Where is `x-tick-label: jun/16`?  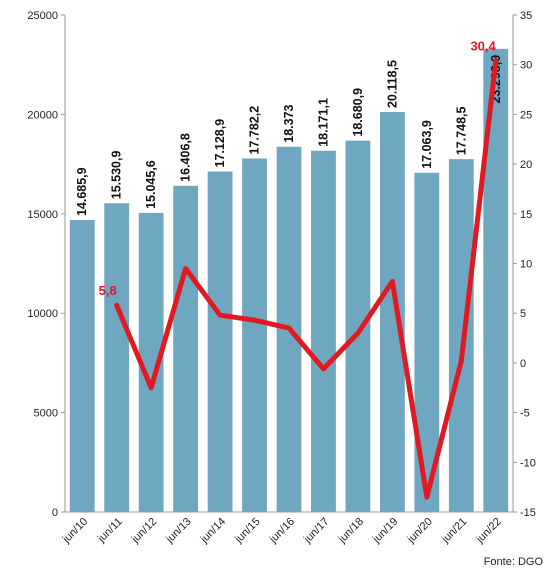 x-tick-label: jun/16 is located at coordinates (282, 531).